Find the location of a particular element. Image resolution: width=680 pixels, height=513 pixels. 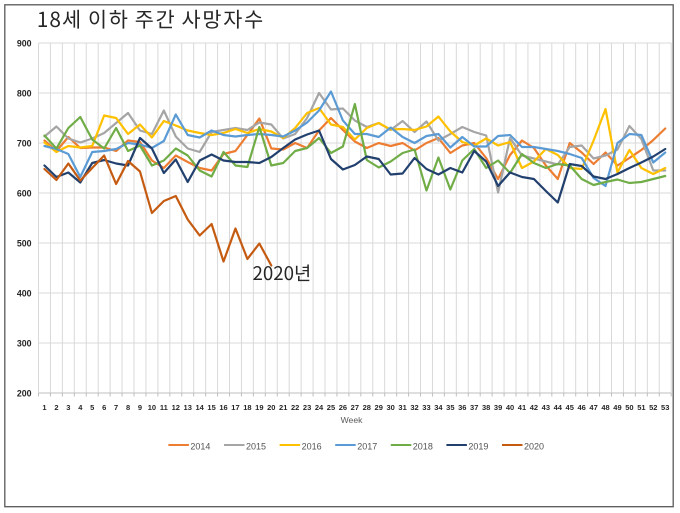

svg-text: 11 is located at coordinates (164, 407).